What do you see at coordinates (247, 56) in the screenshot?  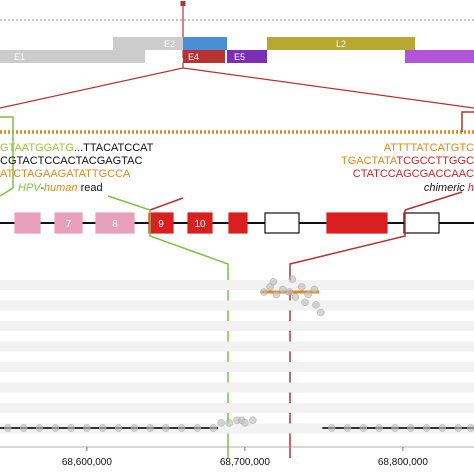 I see `gene-e5: E5` at bounding box center [247, 56].